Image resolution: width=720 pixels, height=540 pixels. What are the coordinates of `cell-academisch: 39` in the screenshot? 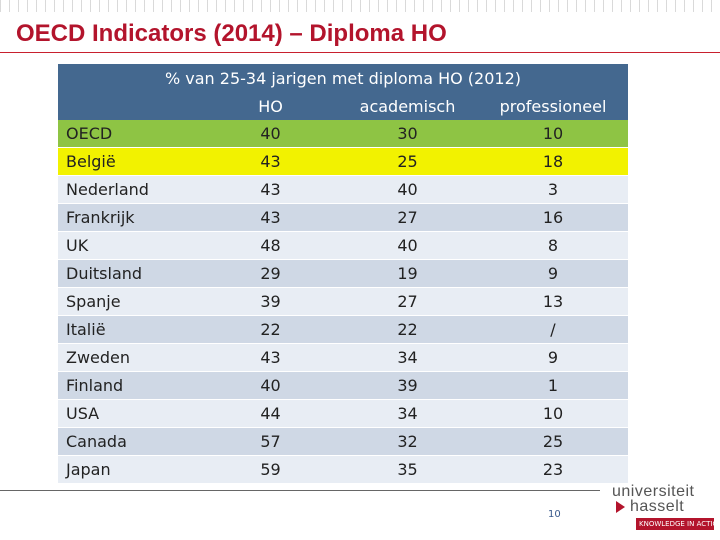 It's located at (407, 385).